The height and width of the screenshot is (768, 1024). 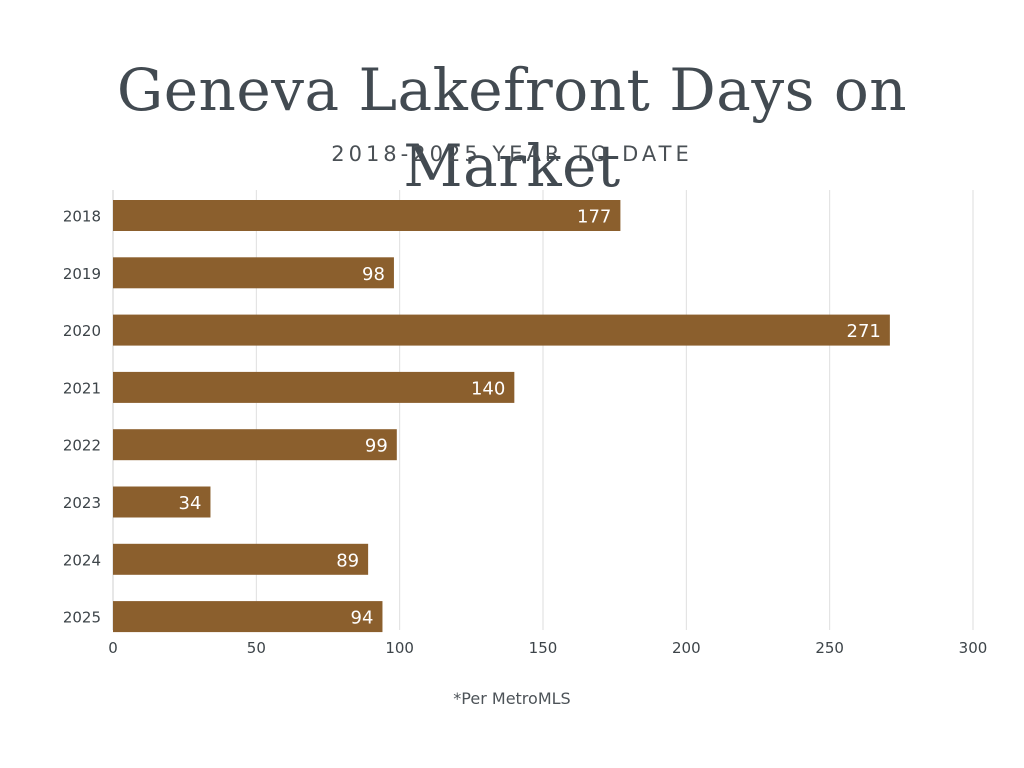 I want to click on y-tick-label: 2019, so click(x=82, y=274).